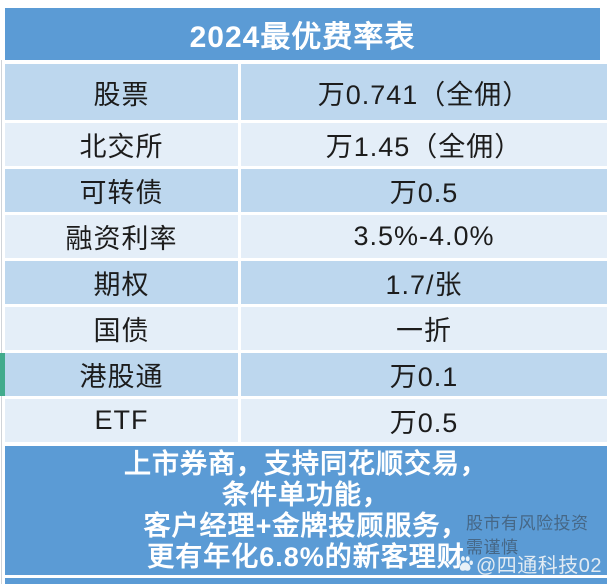 The height and width of the screenshot is (584, 607). I want to click on table-row: 可转债 万0.5, so click(306, 190).